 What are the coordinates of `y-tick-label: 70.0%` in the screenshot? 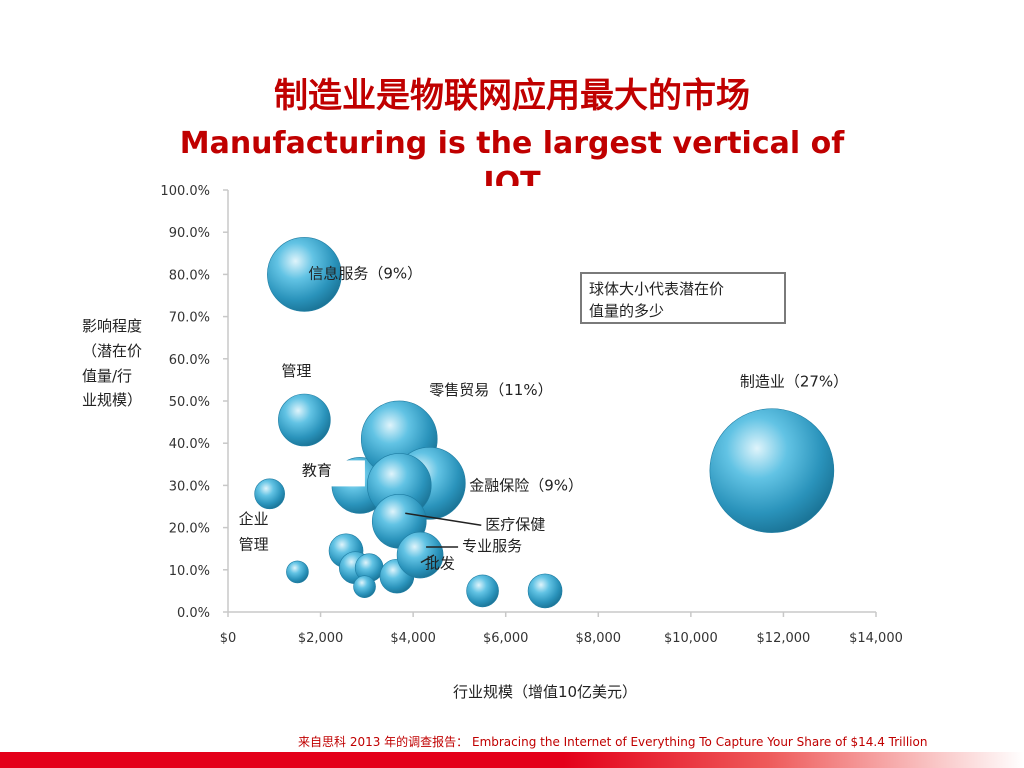 It's located at (189, 318).